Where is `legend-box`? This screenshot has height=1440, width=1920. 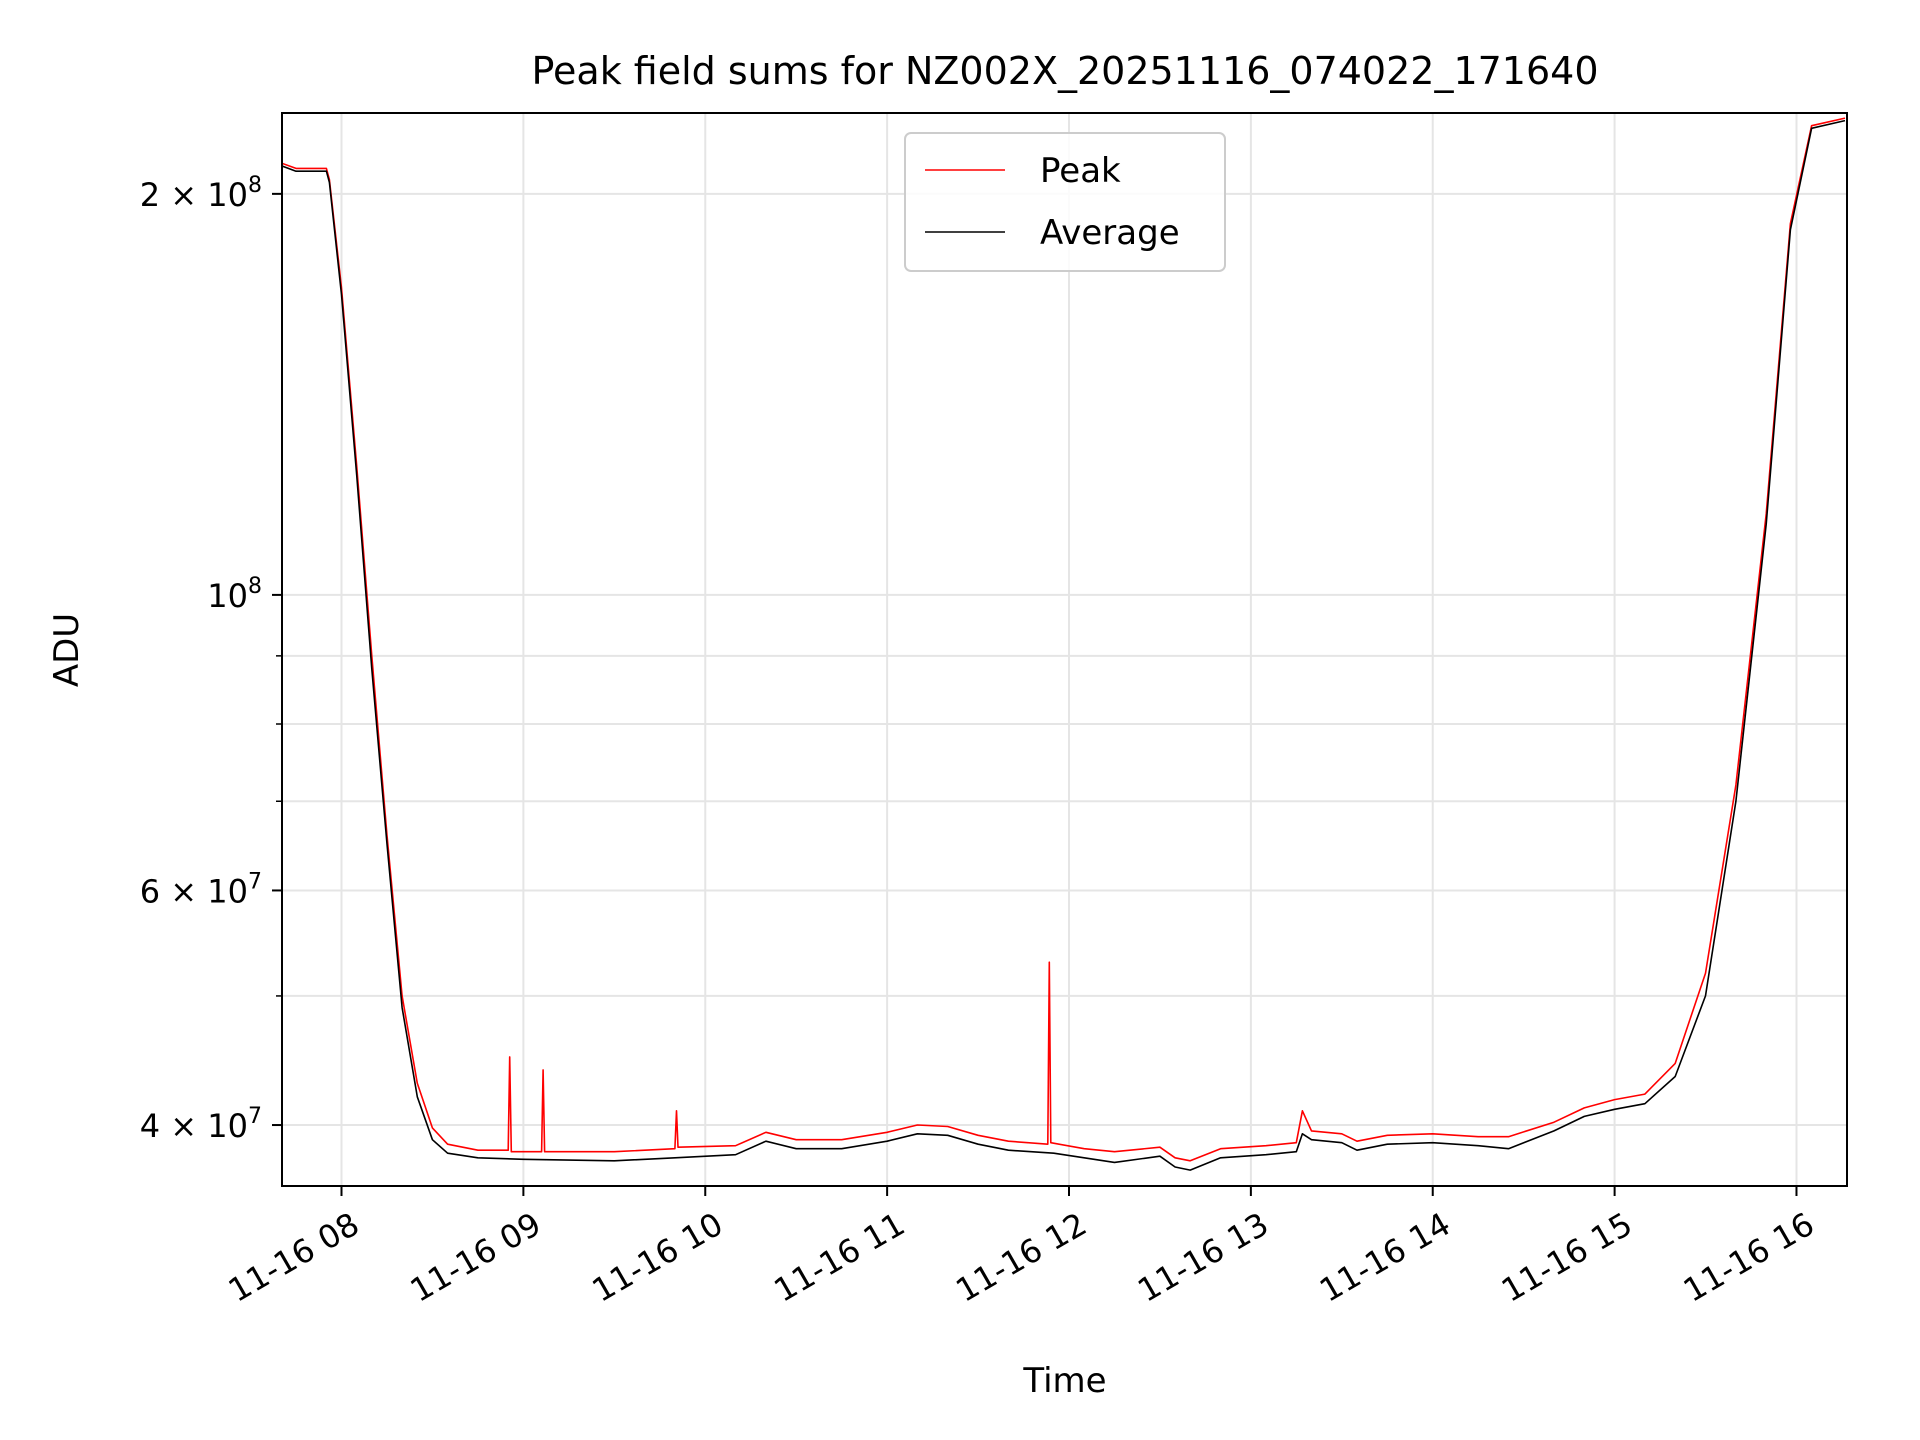 legend-box is located at coordinates (1065, 202).